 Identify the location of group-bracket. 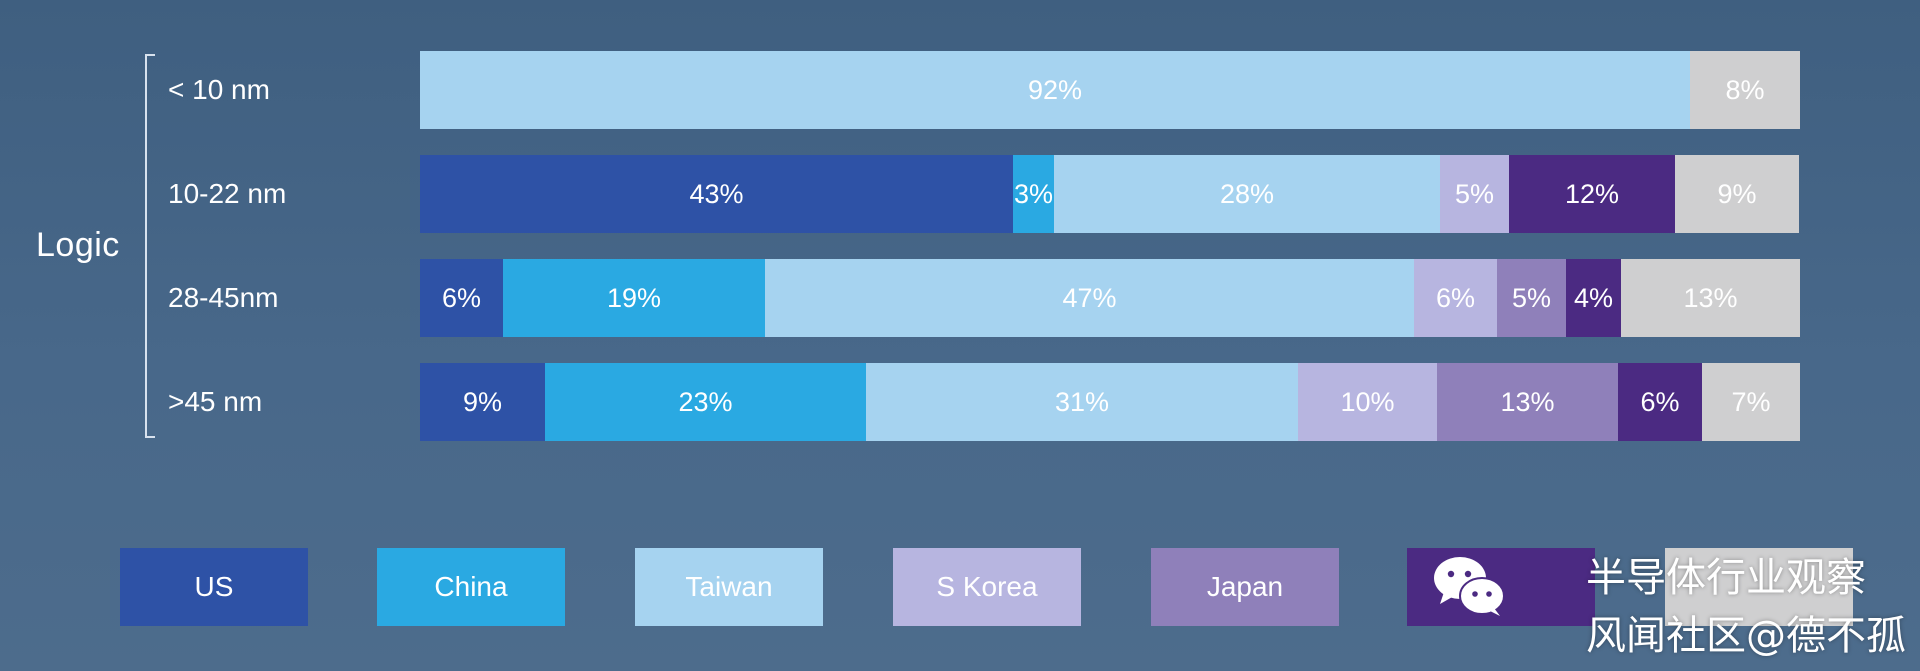
(150, 246).